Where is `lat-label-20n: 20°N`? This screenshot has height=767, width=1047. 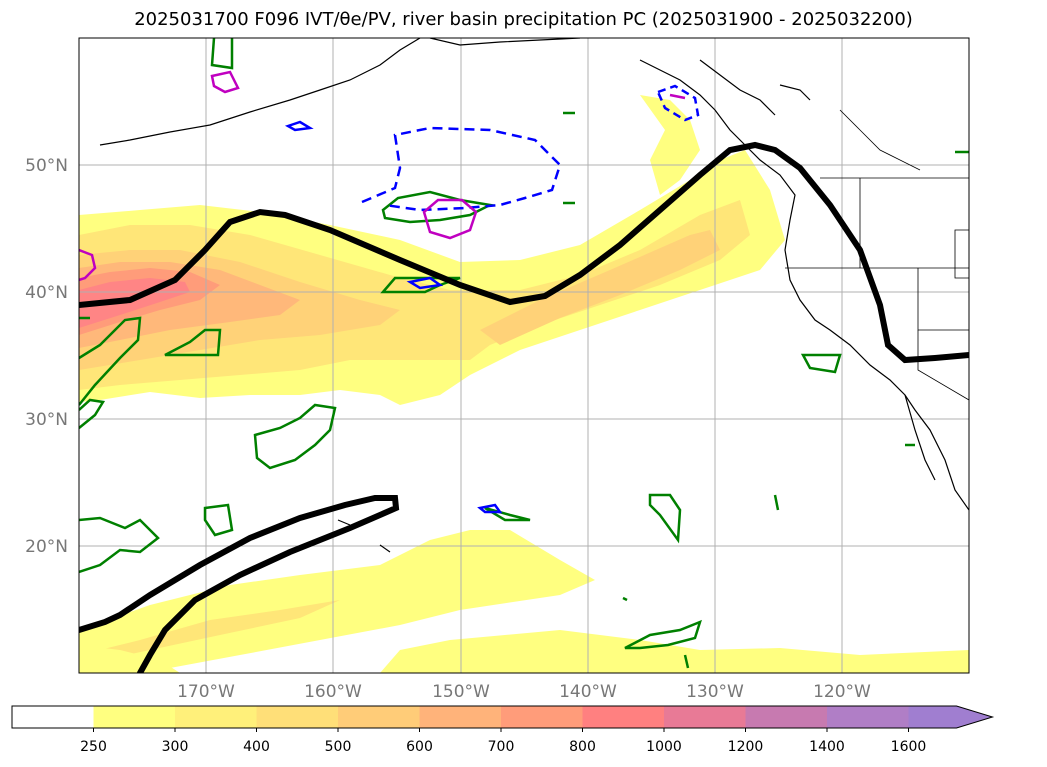 lat-label-20n: 20°N is located at coordinates (46, 547).